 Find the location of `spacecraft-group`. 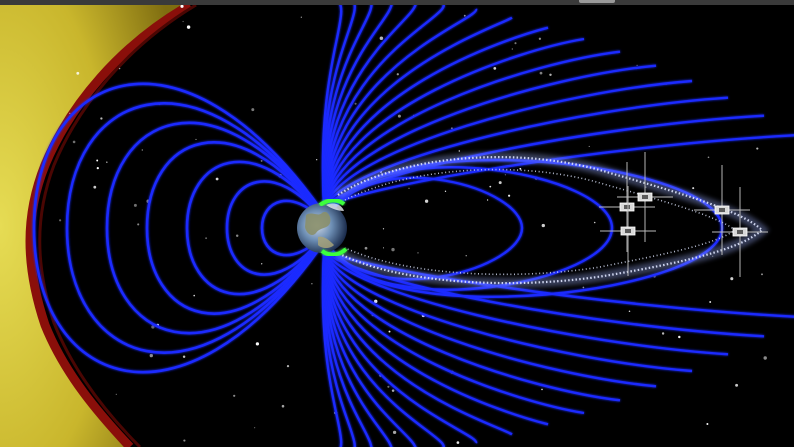

spacecraft-group is located at coordinates (683, 214).